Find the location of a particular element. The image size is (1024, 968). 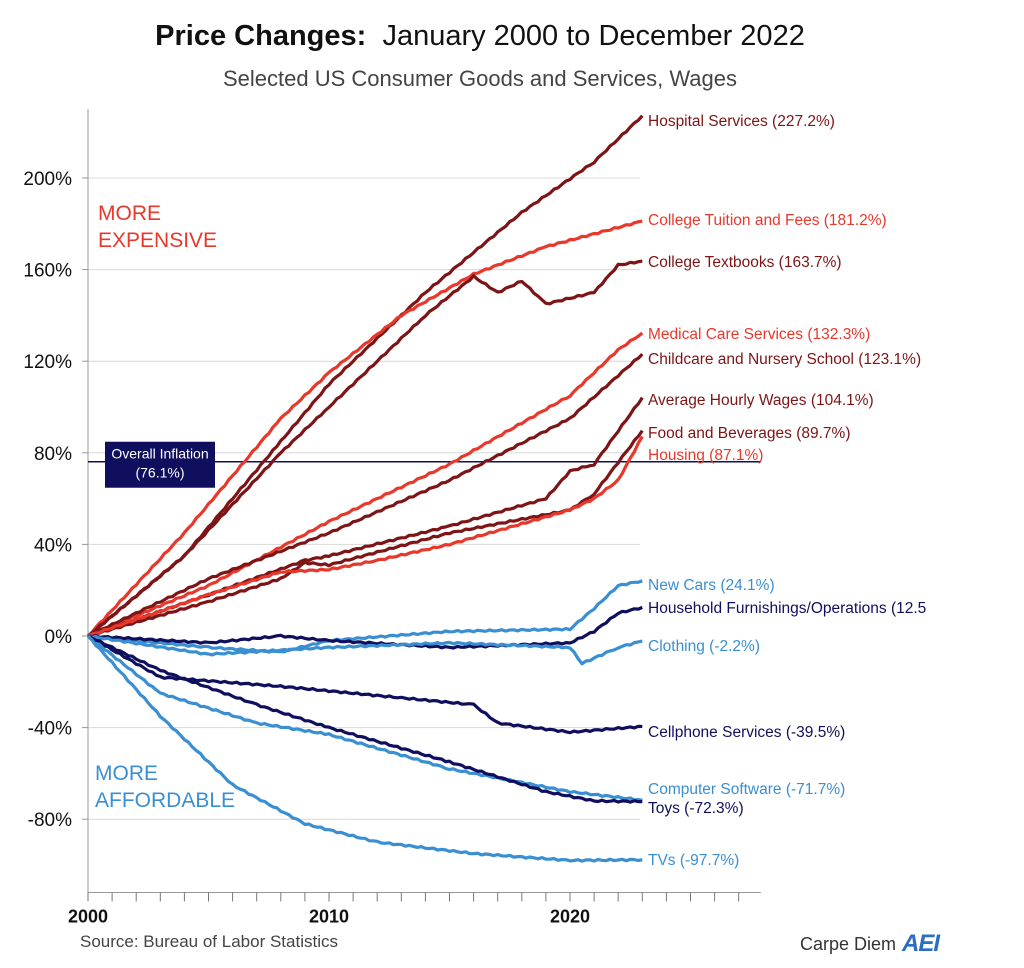

brand-text: Carpe Diem is located at coordinates (848, 943).